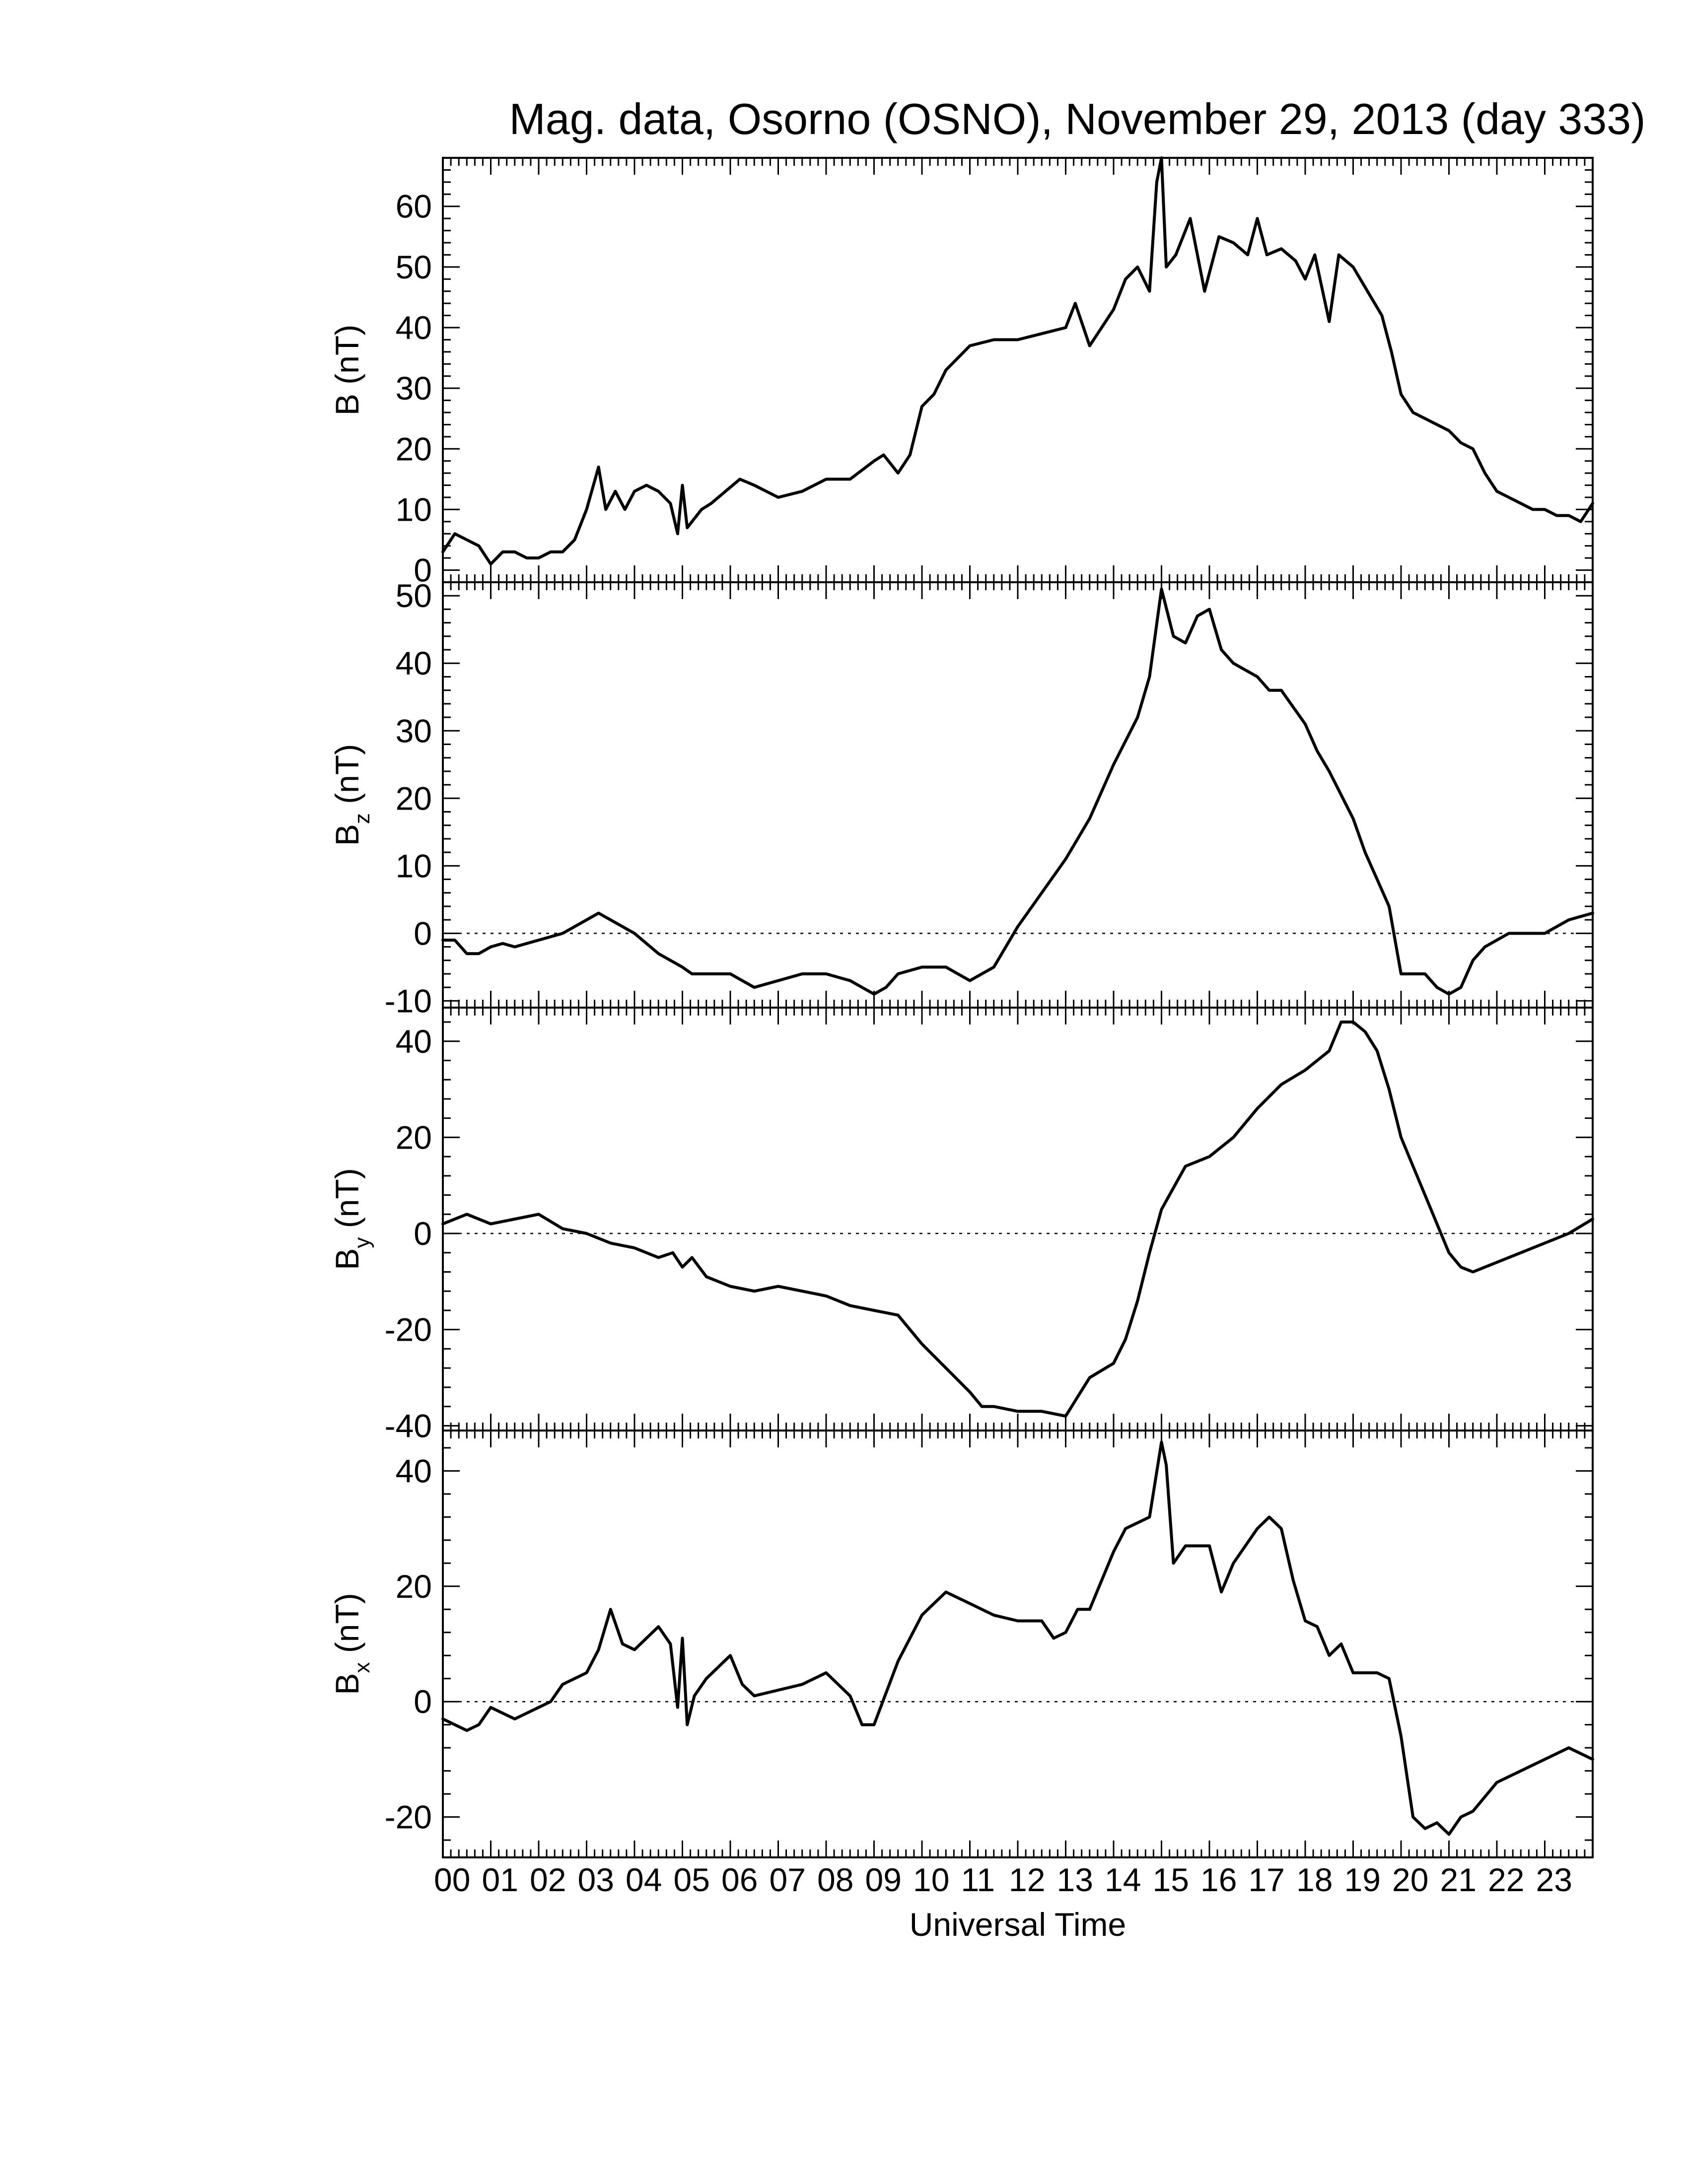 This screenshot has width=1688, height=2184. I want to click on series-line-Bx, so click(1017, 1638).